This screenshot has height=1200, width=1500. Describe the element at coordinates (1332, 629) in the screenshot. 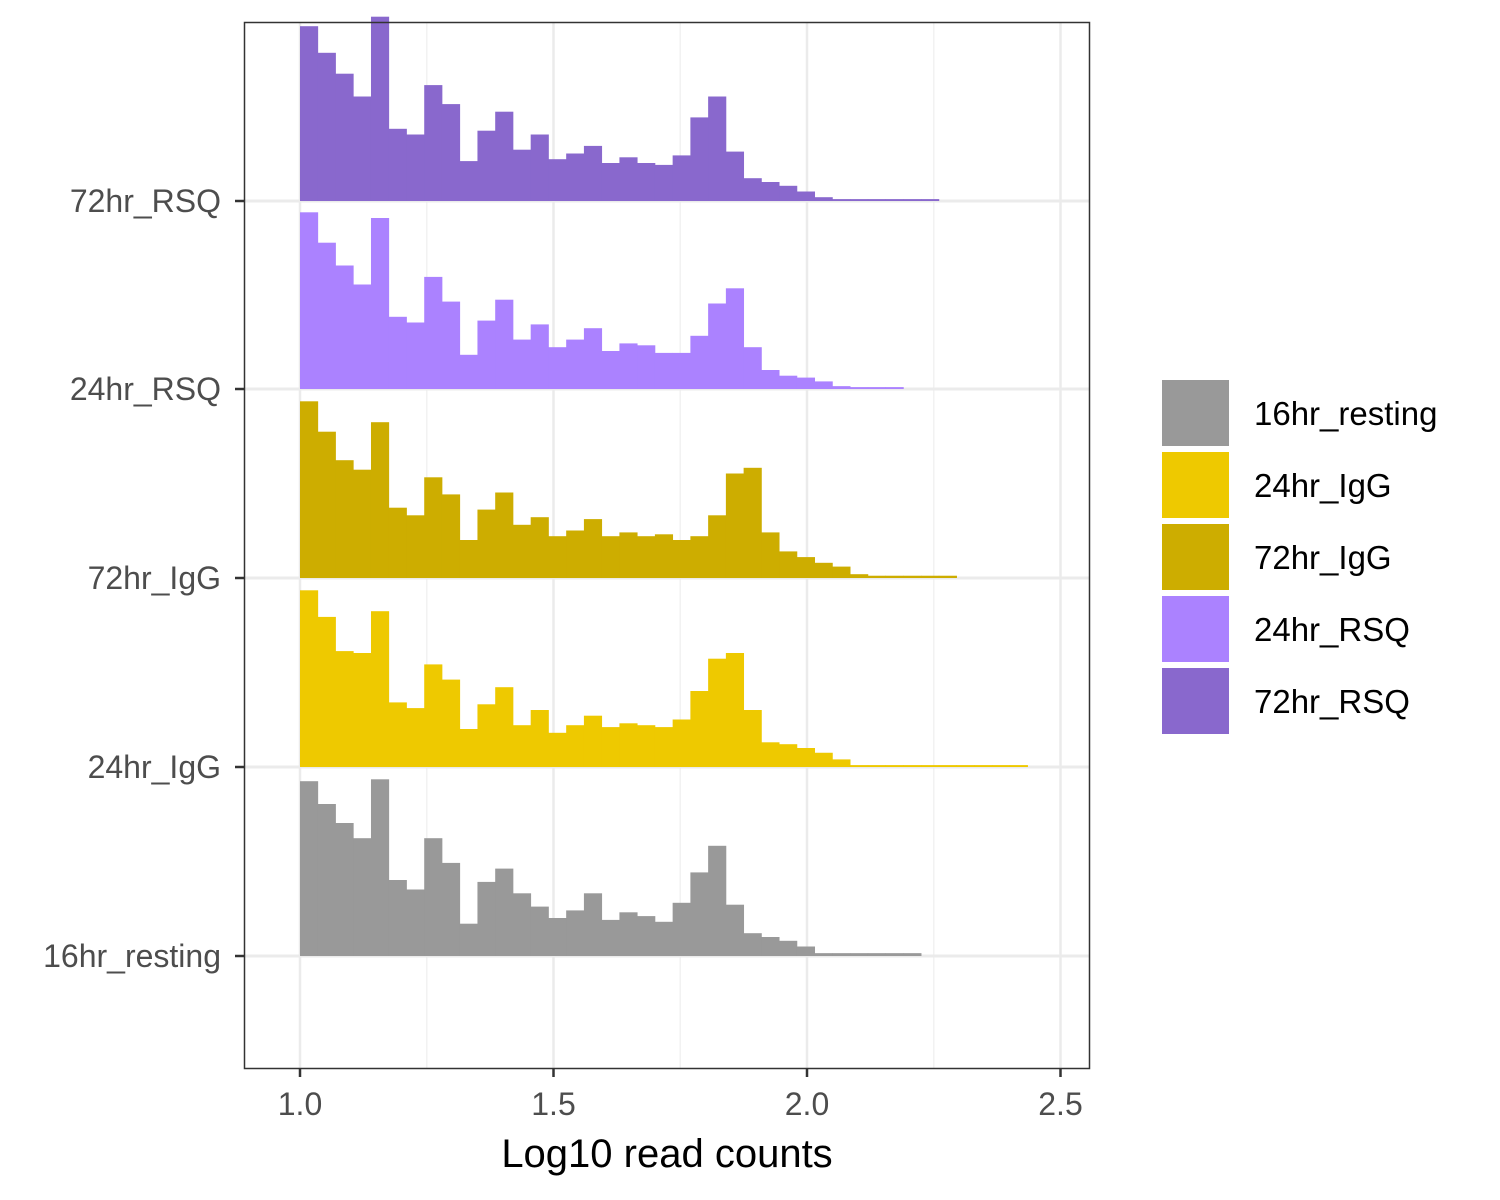

I see `legend-label: 24hr_RSQ` at that location.